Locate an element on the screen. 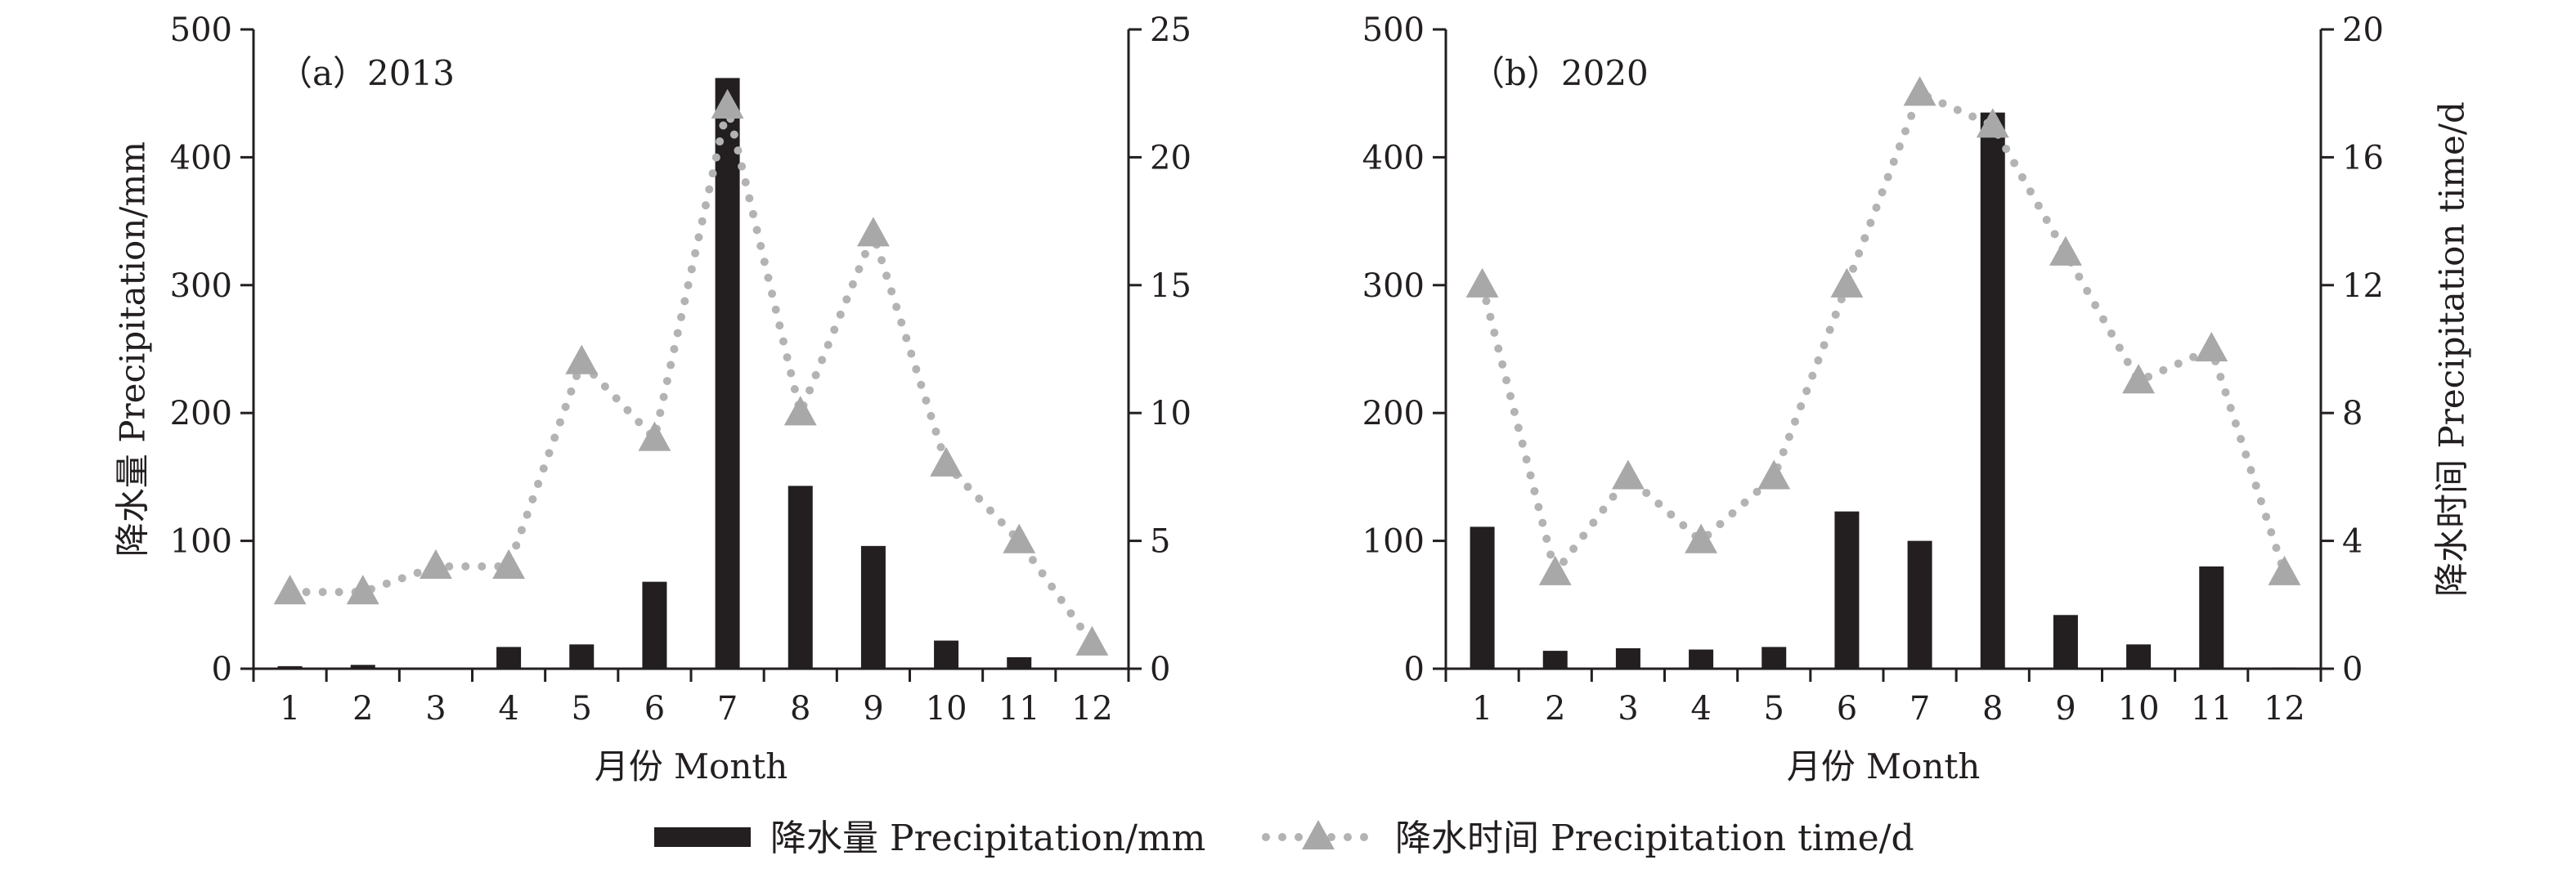 Image resolution: width=2576 pixels, height=869 pixels. y-left-tick-label: 400 is located at coordinates (201, 158).